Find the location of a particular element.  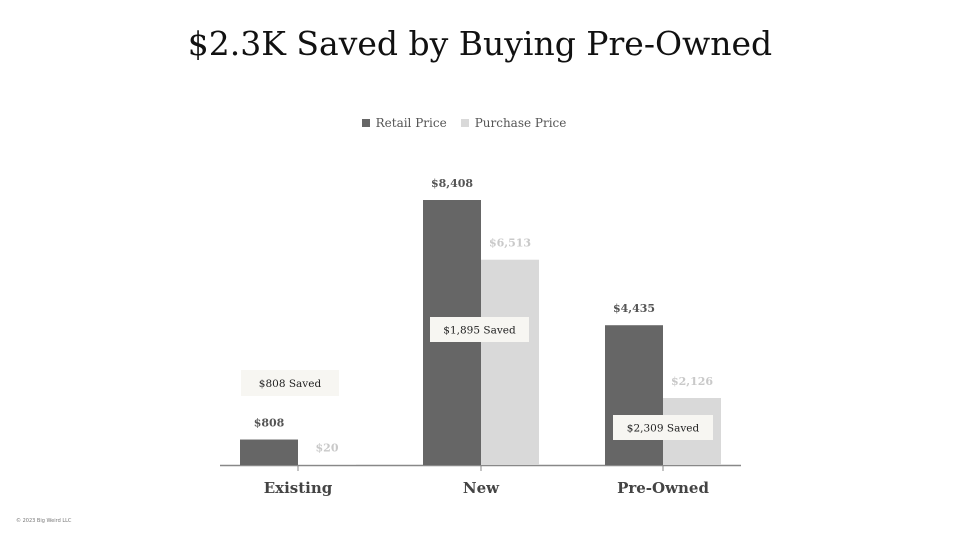

savings-callout-text-0: $808 Saved is located at coordinates (290, 384).